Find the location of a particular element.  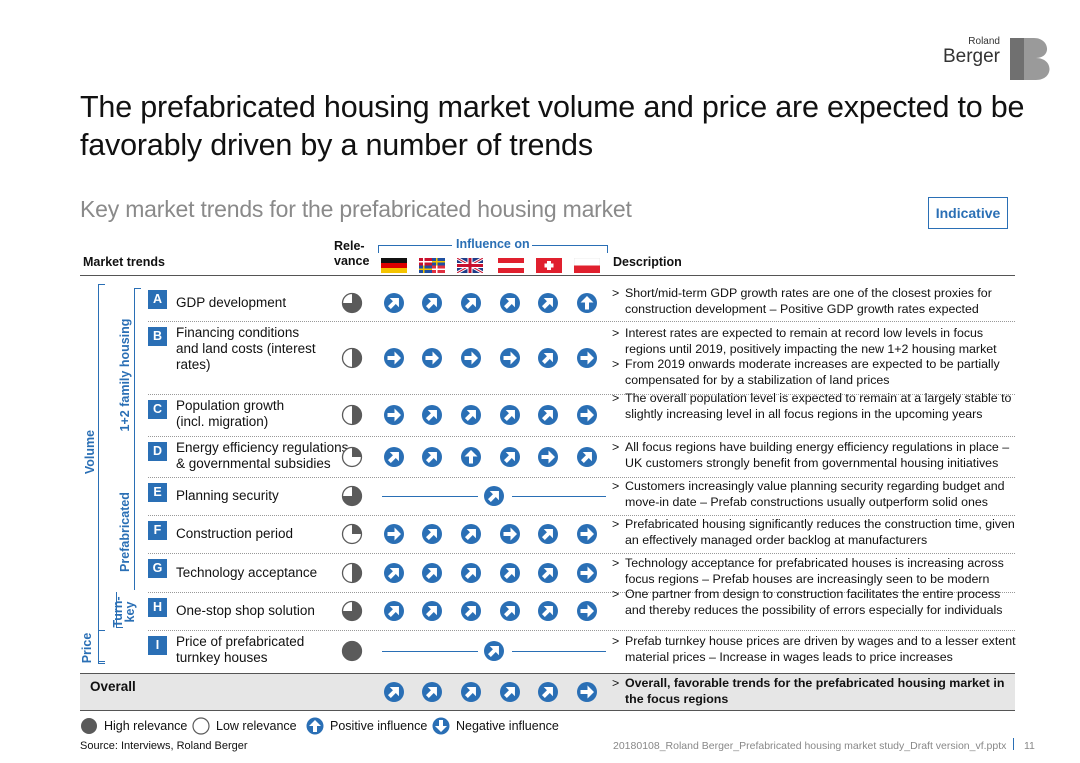

trend-name: Planning security is located at coordinates (227, 496).